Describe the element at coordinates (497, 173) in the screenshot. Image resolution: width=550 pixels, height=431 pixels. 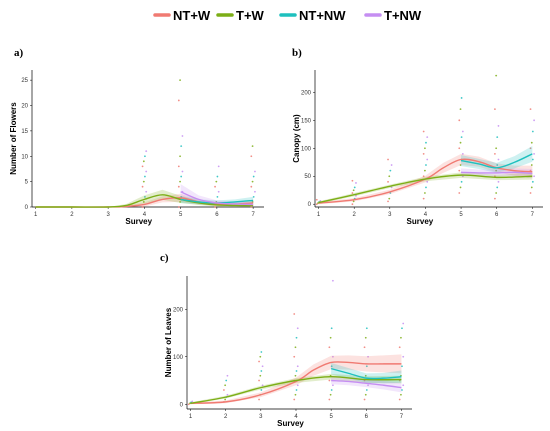
I see `series-line-t-nw` at that location.